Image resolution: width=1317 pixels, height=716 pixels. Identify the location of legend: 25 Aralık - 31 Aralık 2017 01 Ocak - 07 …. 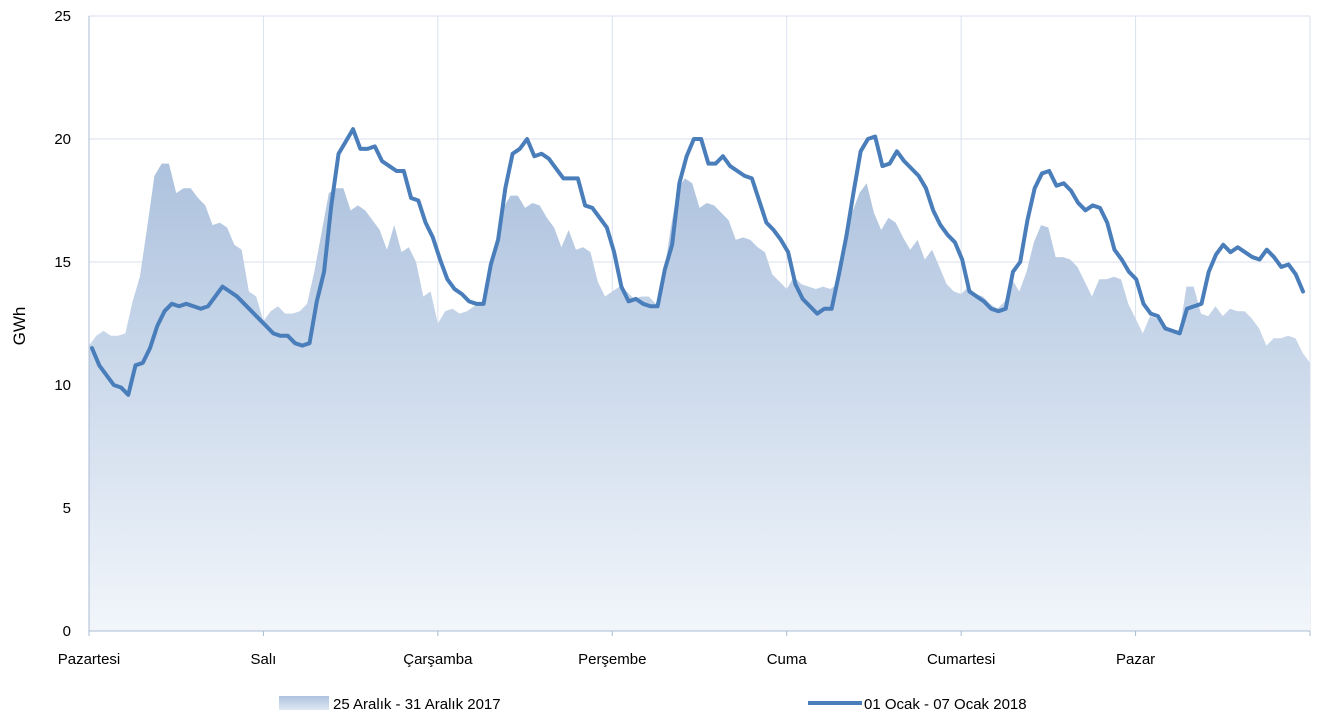
(653, 704).